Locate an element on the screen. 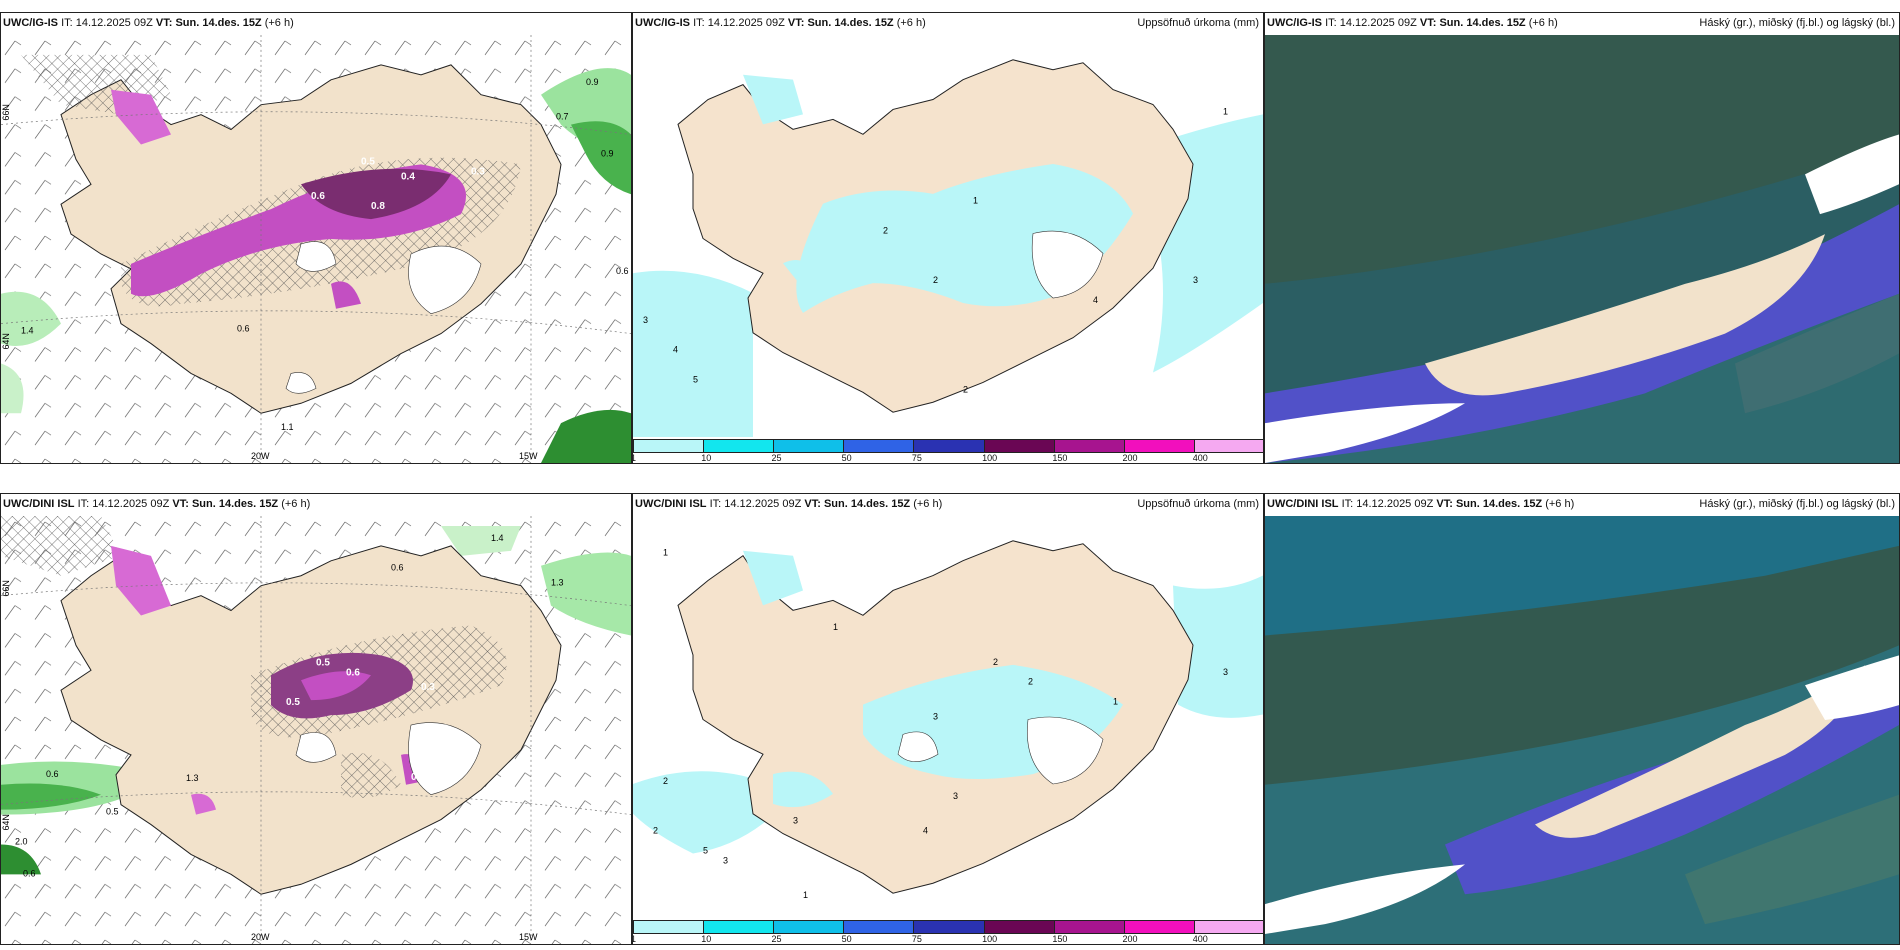 Image resolution: width=1900 pixels, height=950 pixels. legend-tick-label: 25 is located at coordinates (776, 939).